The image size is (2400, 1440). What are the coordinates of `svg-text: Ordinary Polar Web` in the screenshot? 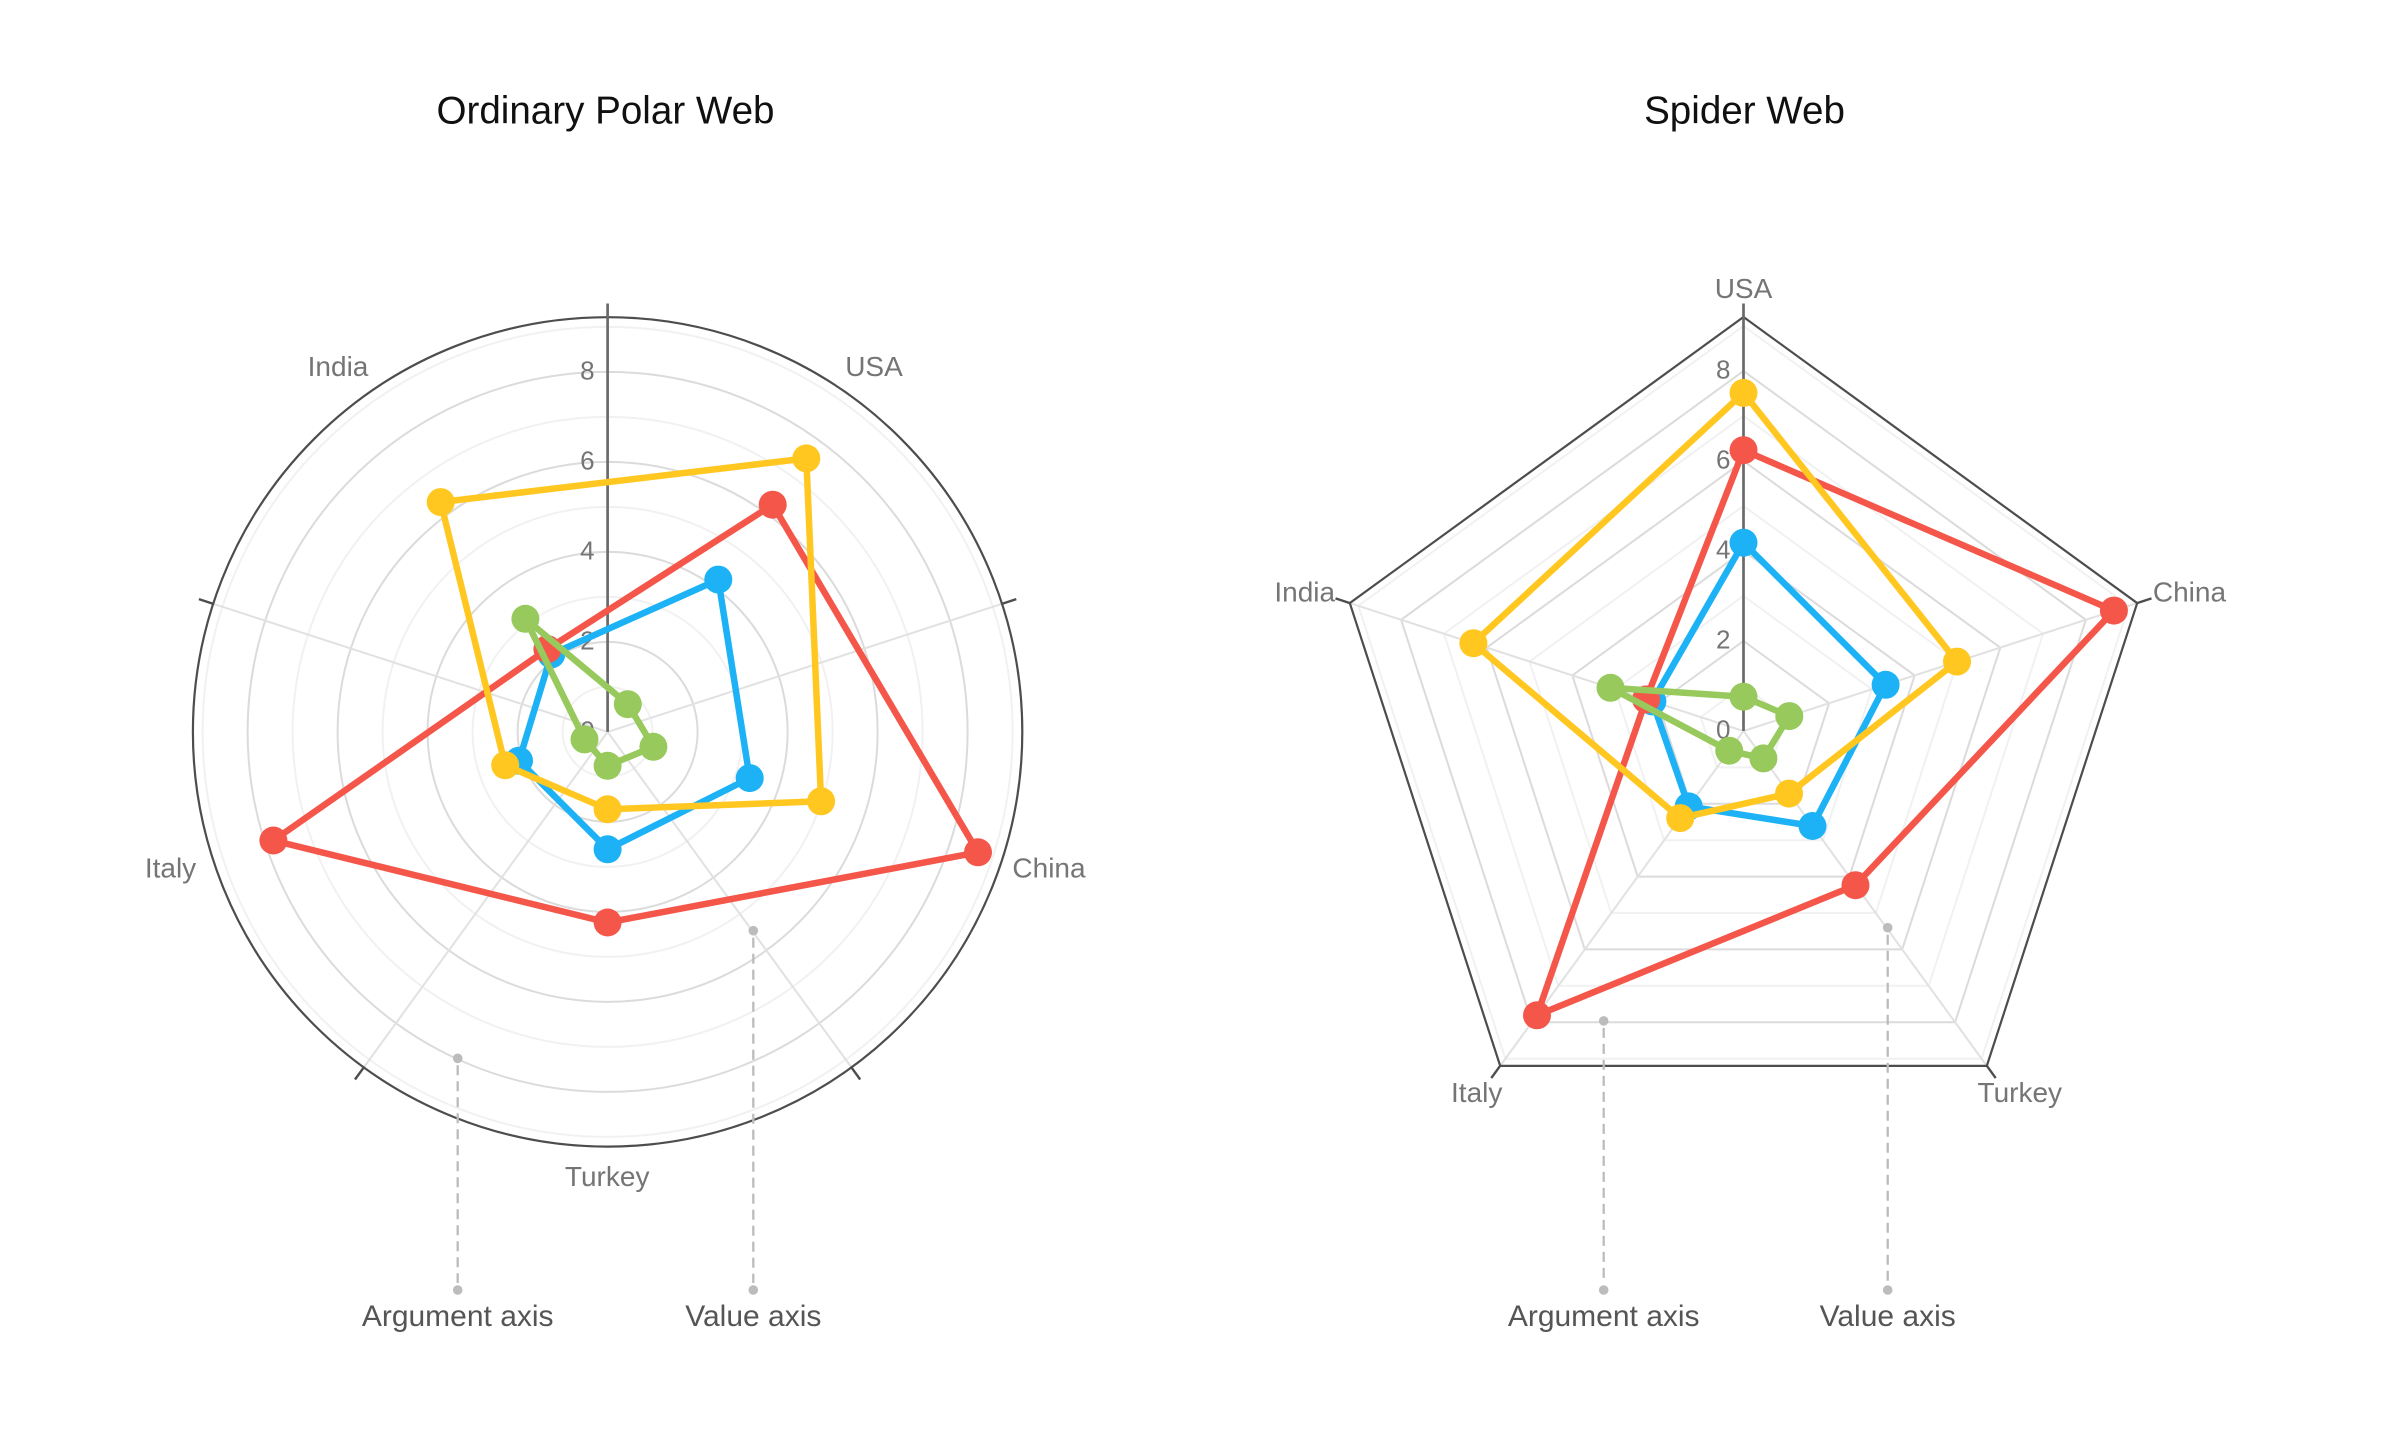 It's located at (605, 111).